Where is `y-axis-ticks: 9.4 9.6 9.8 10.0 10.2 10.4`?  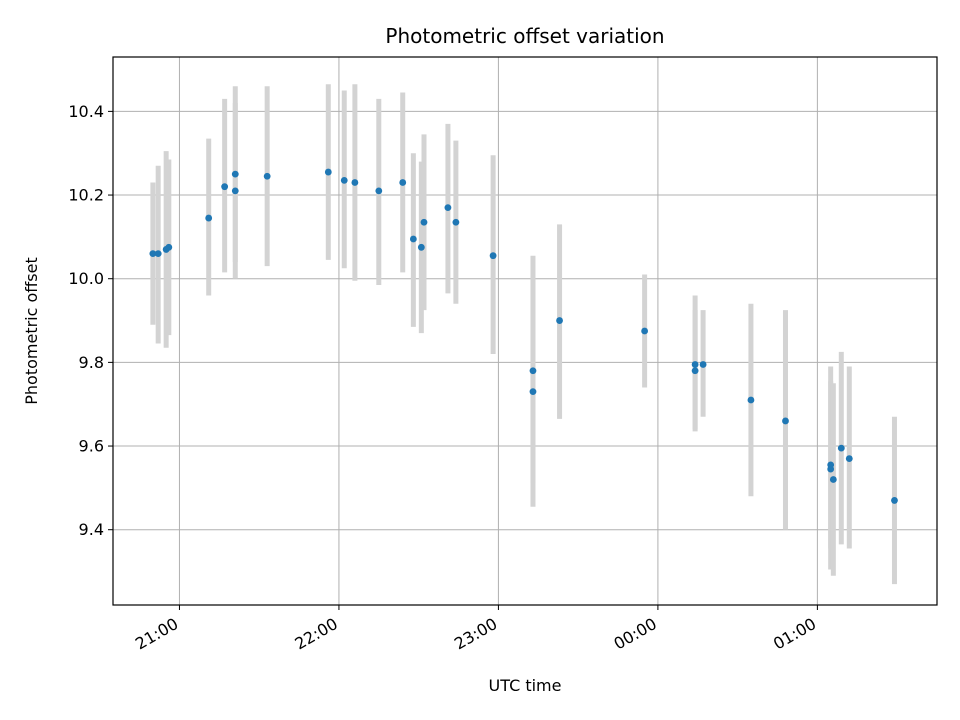
y-axis-ticks: 9.4 9.6 9.8 10.0 10.2 10.4 is located at coordinates (90, 320).